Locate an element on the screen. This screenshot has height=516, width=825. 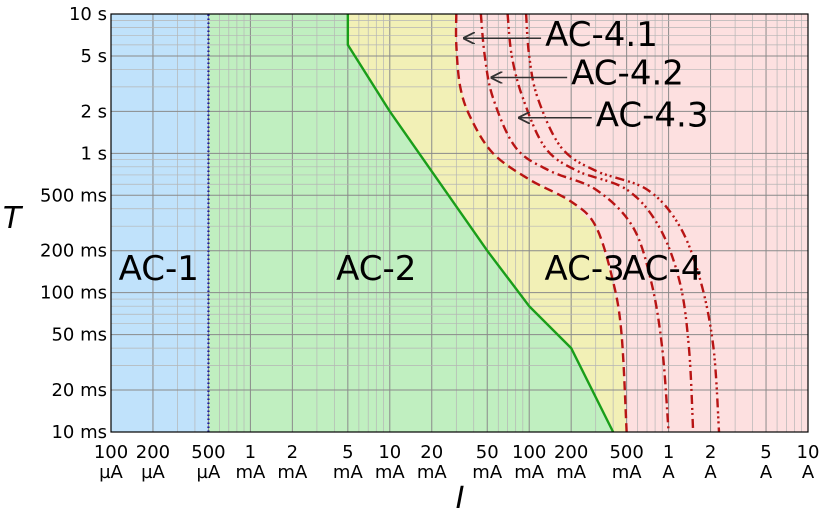
y-tick-label: 200 ms is located at coordinates (73, 251).